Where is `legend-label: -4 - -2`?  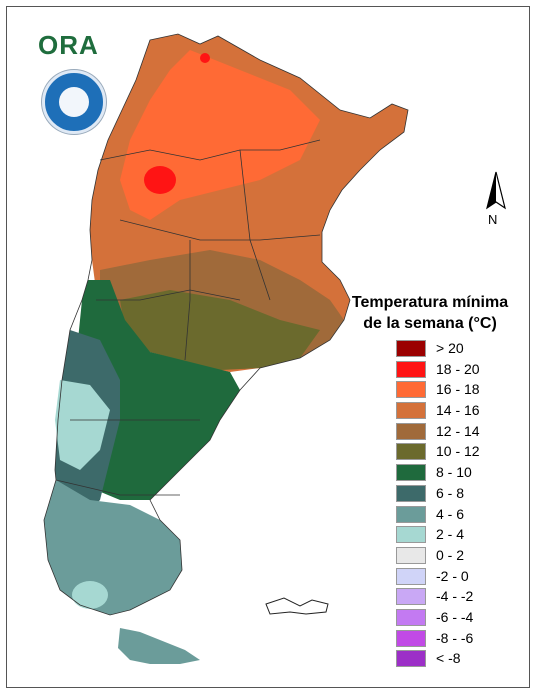 legend-label: -4 - -2 is located at coordinates (455, 596).